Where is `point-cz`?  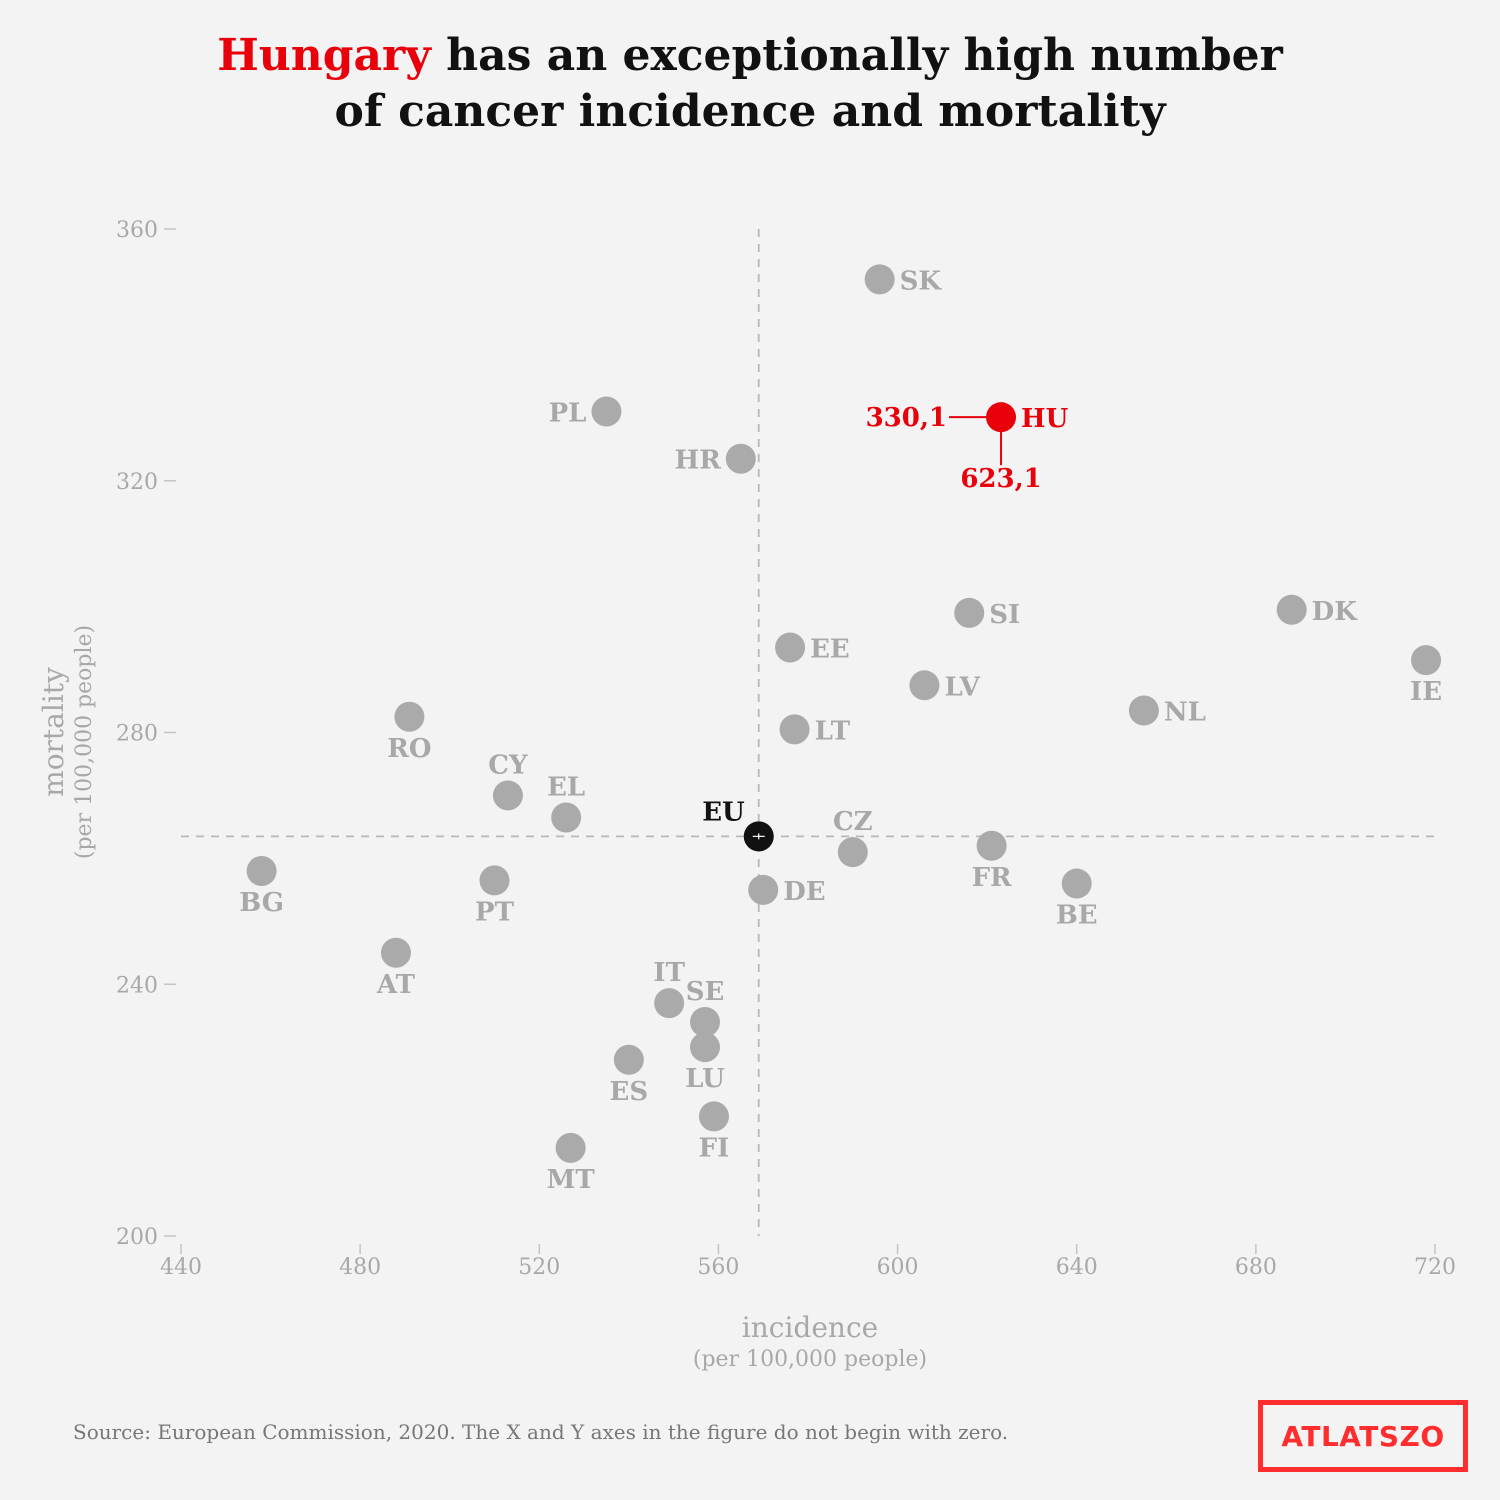 point-cz is located at coordinates (852, 852).